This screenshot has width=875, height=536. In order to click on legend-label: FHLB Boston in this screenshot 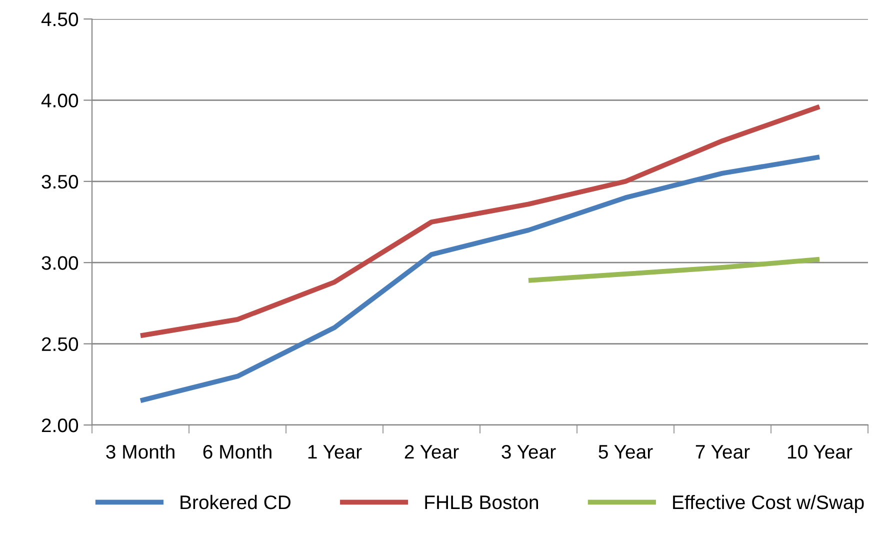, I will do `click(481, 503)`.